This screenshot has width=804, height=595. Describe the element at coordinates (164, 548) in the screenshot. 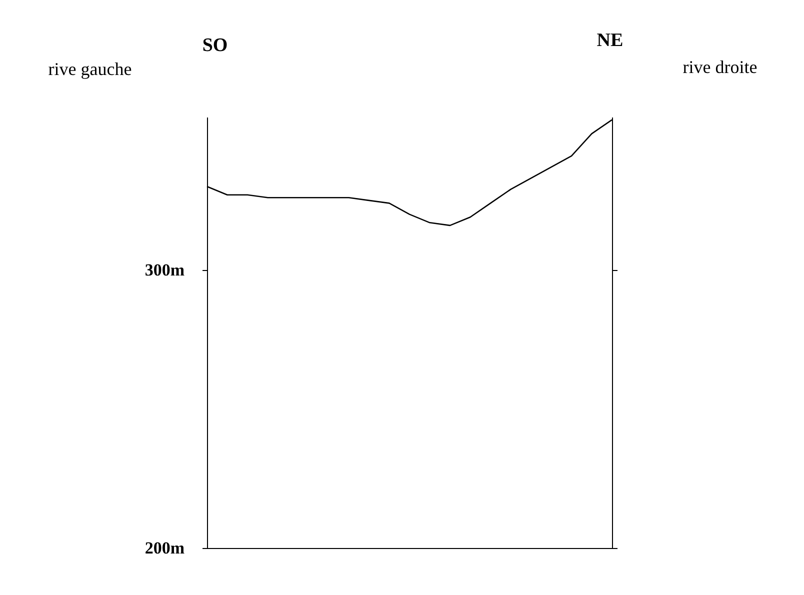

I see `y-tick-label: 200m` at that location.